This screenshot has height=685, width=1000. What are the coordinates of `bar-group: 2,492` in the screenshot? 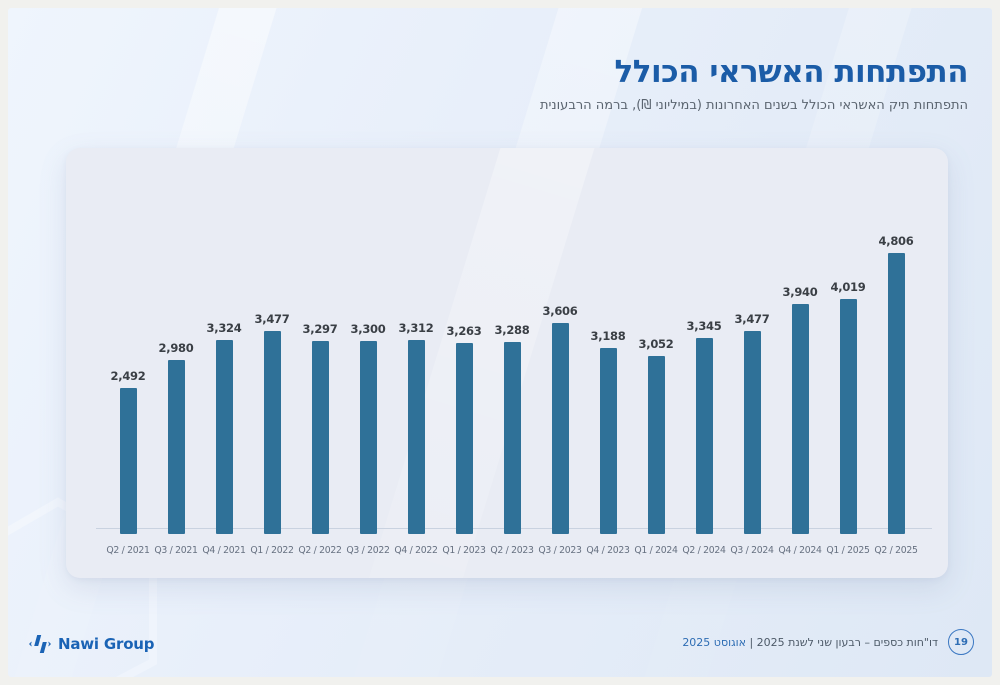 It's located at (128, 451).